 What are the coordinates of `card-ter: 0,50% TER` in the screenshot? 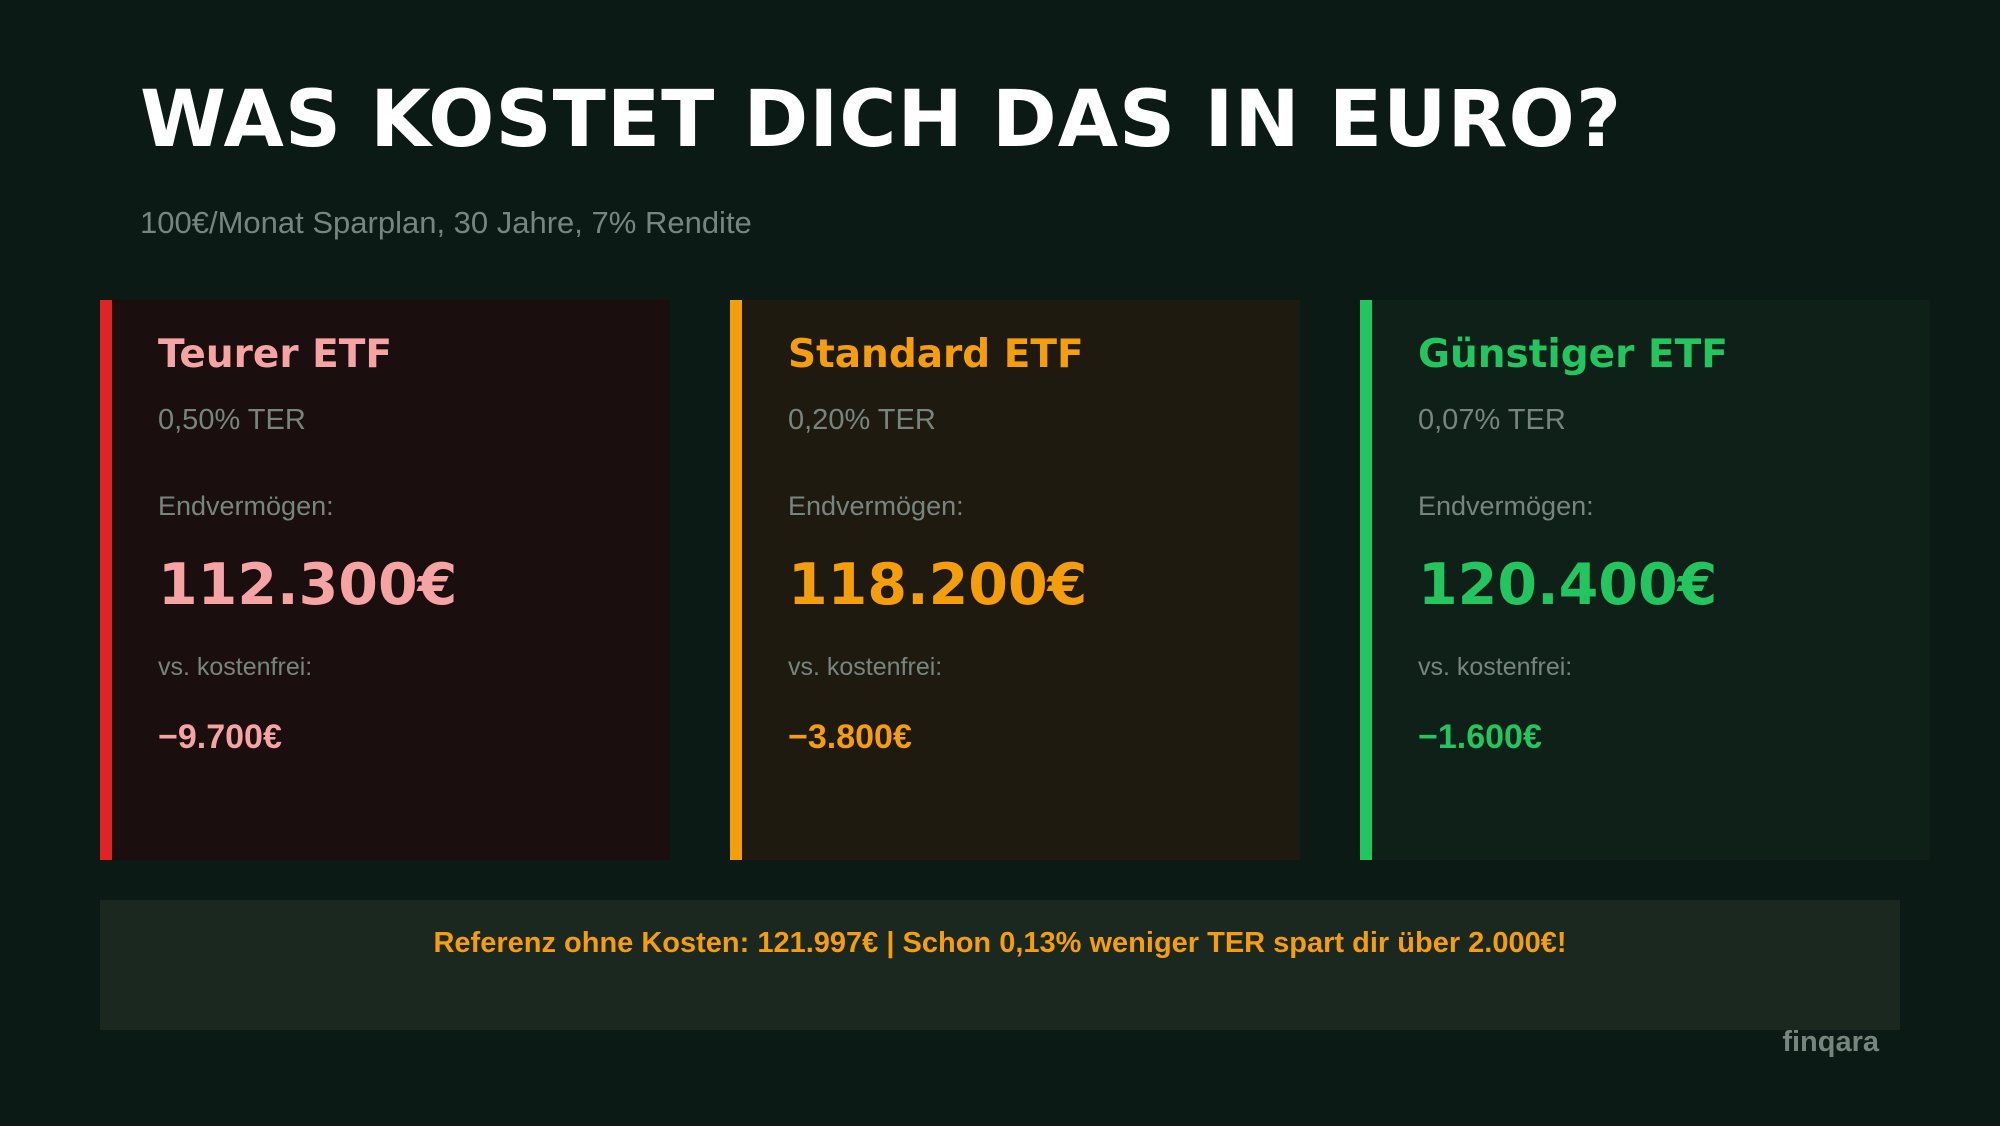 It's located at (232, 420).